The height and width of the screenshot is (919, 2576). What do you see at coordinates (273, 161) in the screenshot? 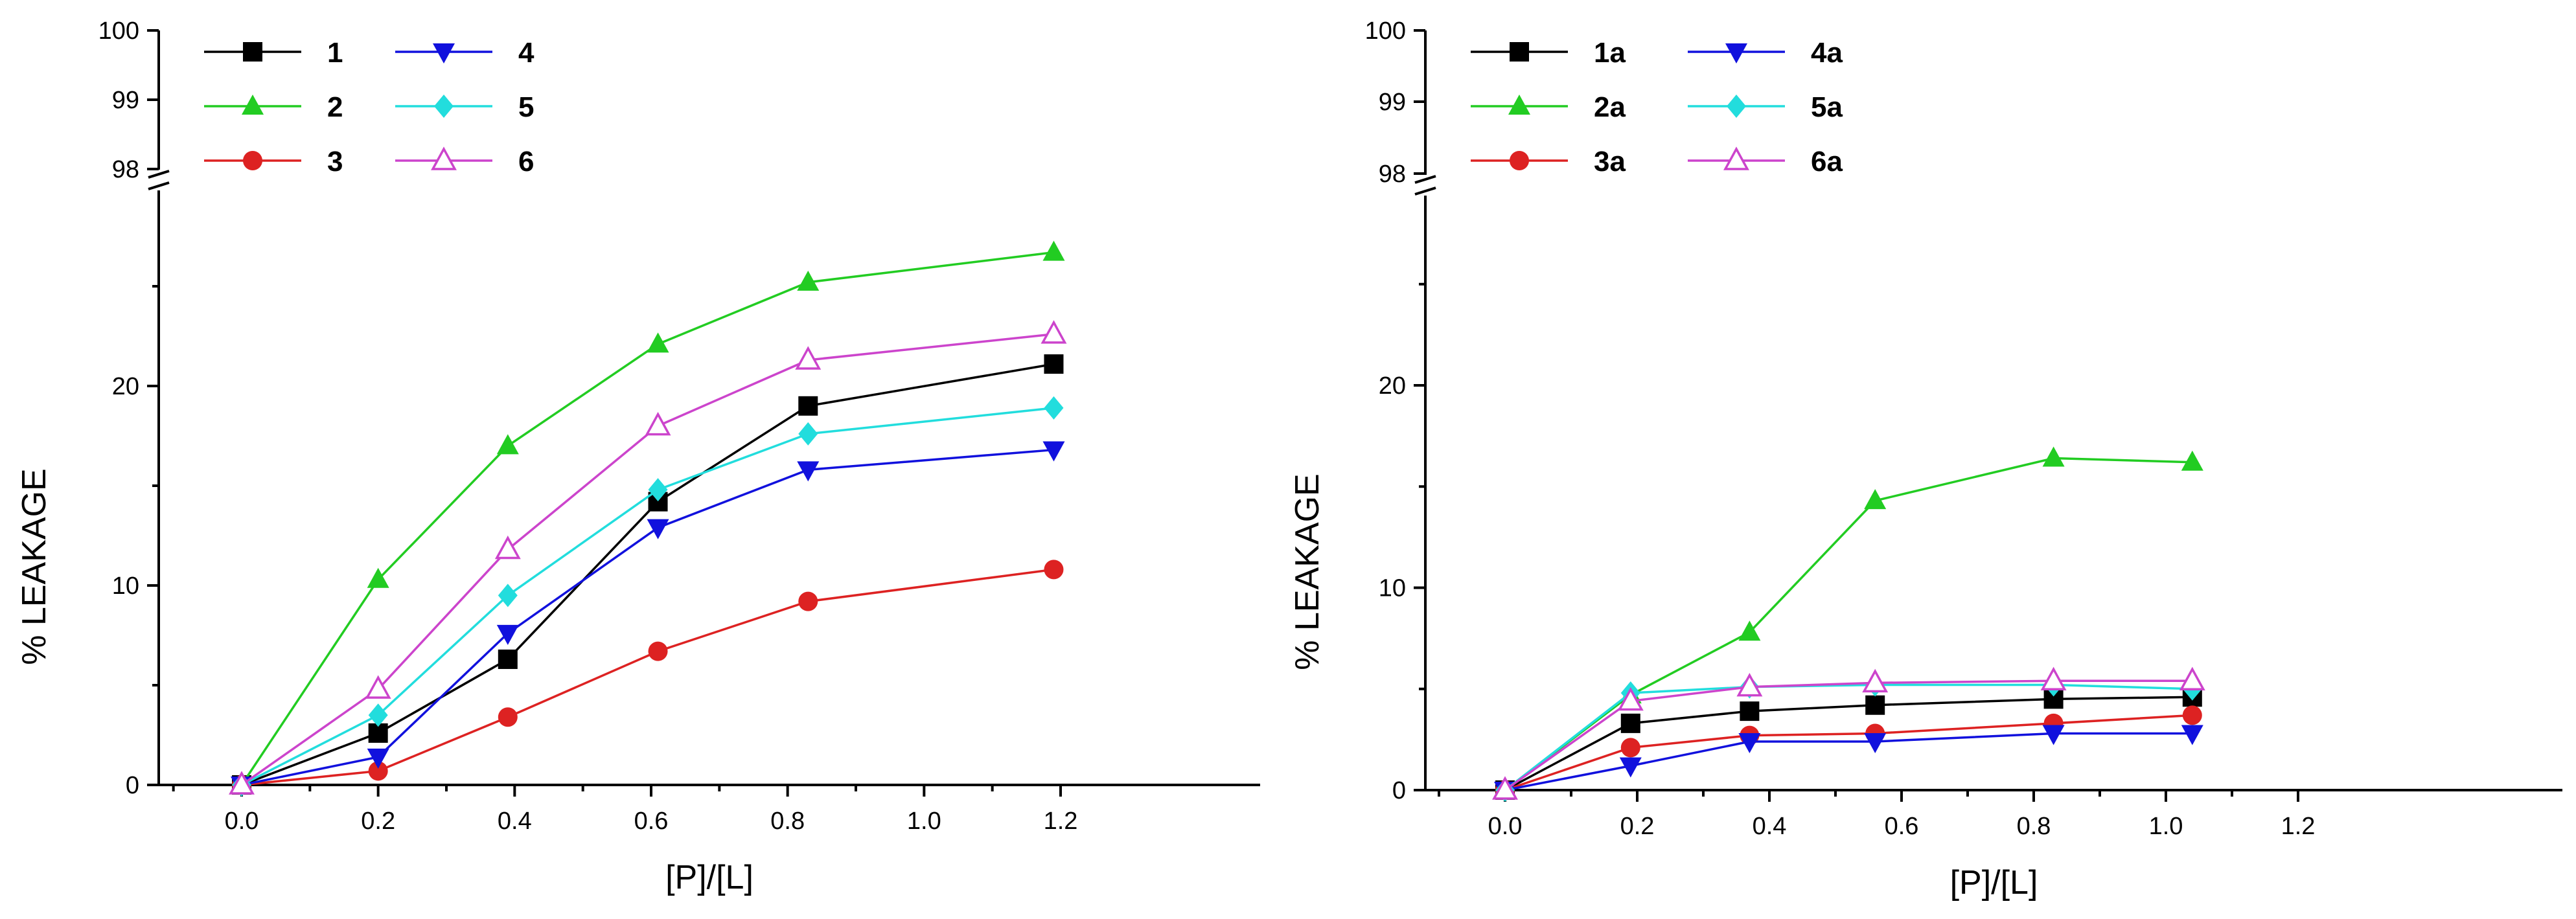
I see `legend-item: 3` at bounding box center [273, 161].